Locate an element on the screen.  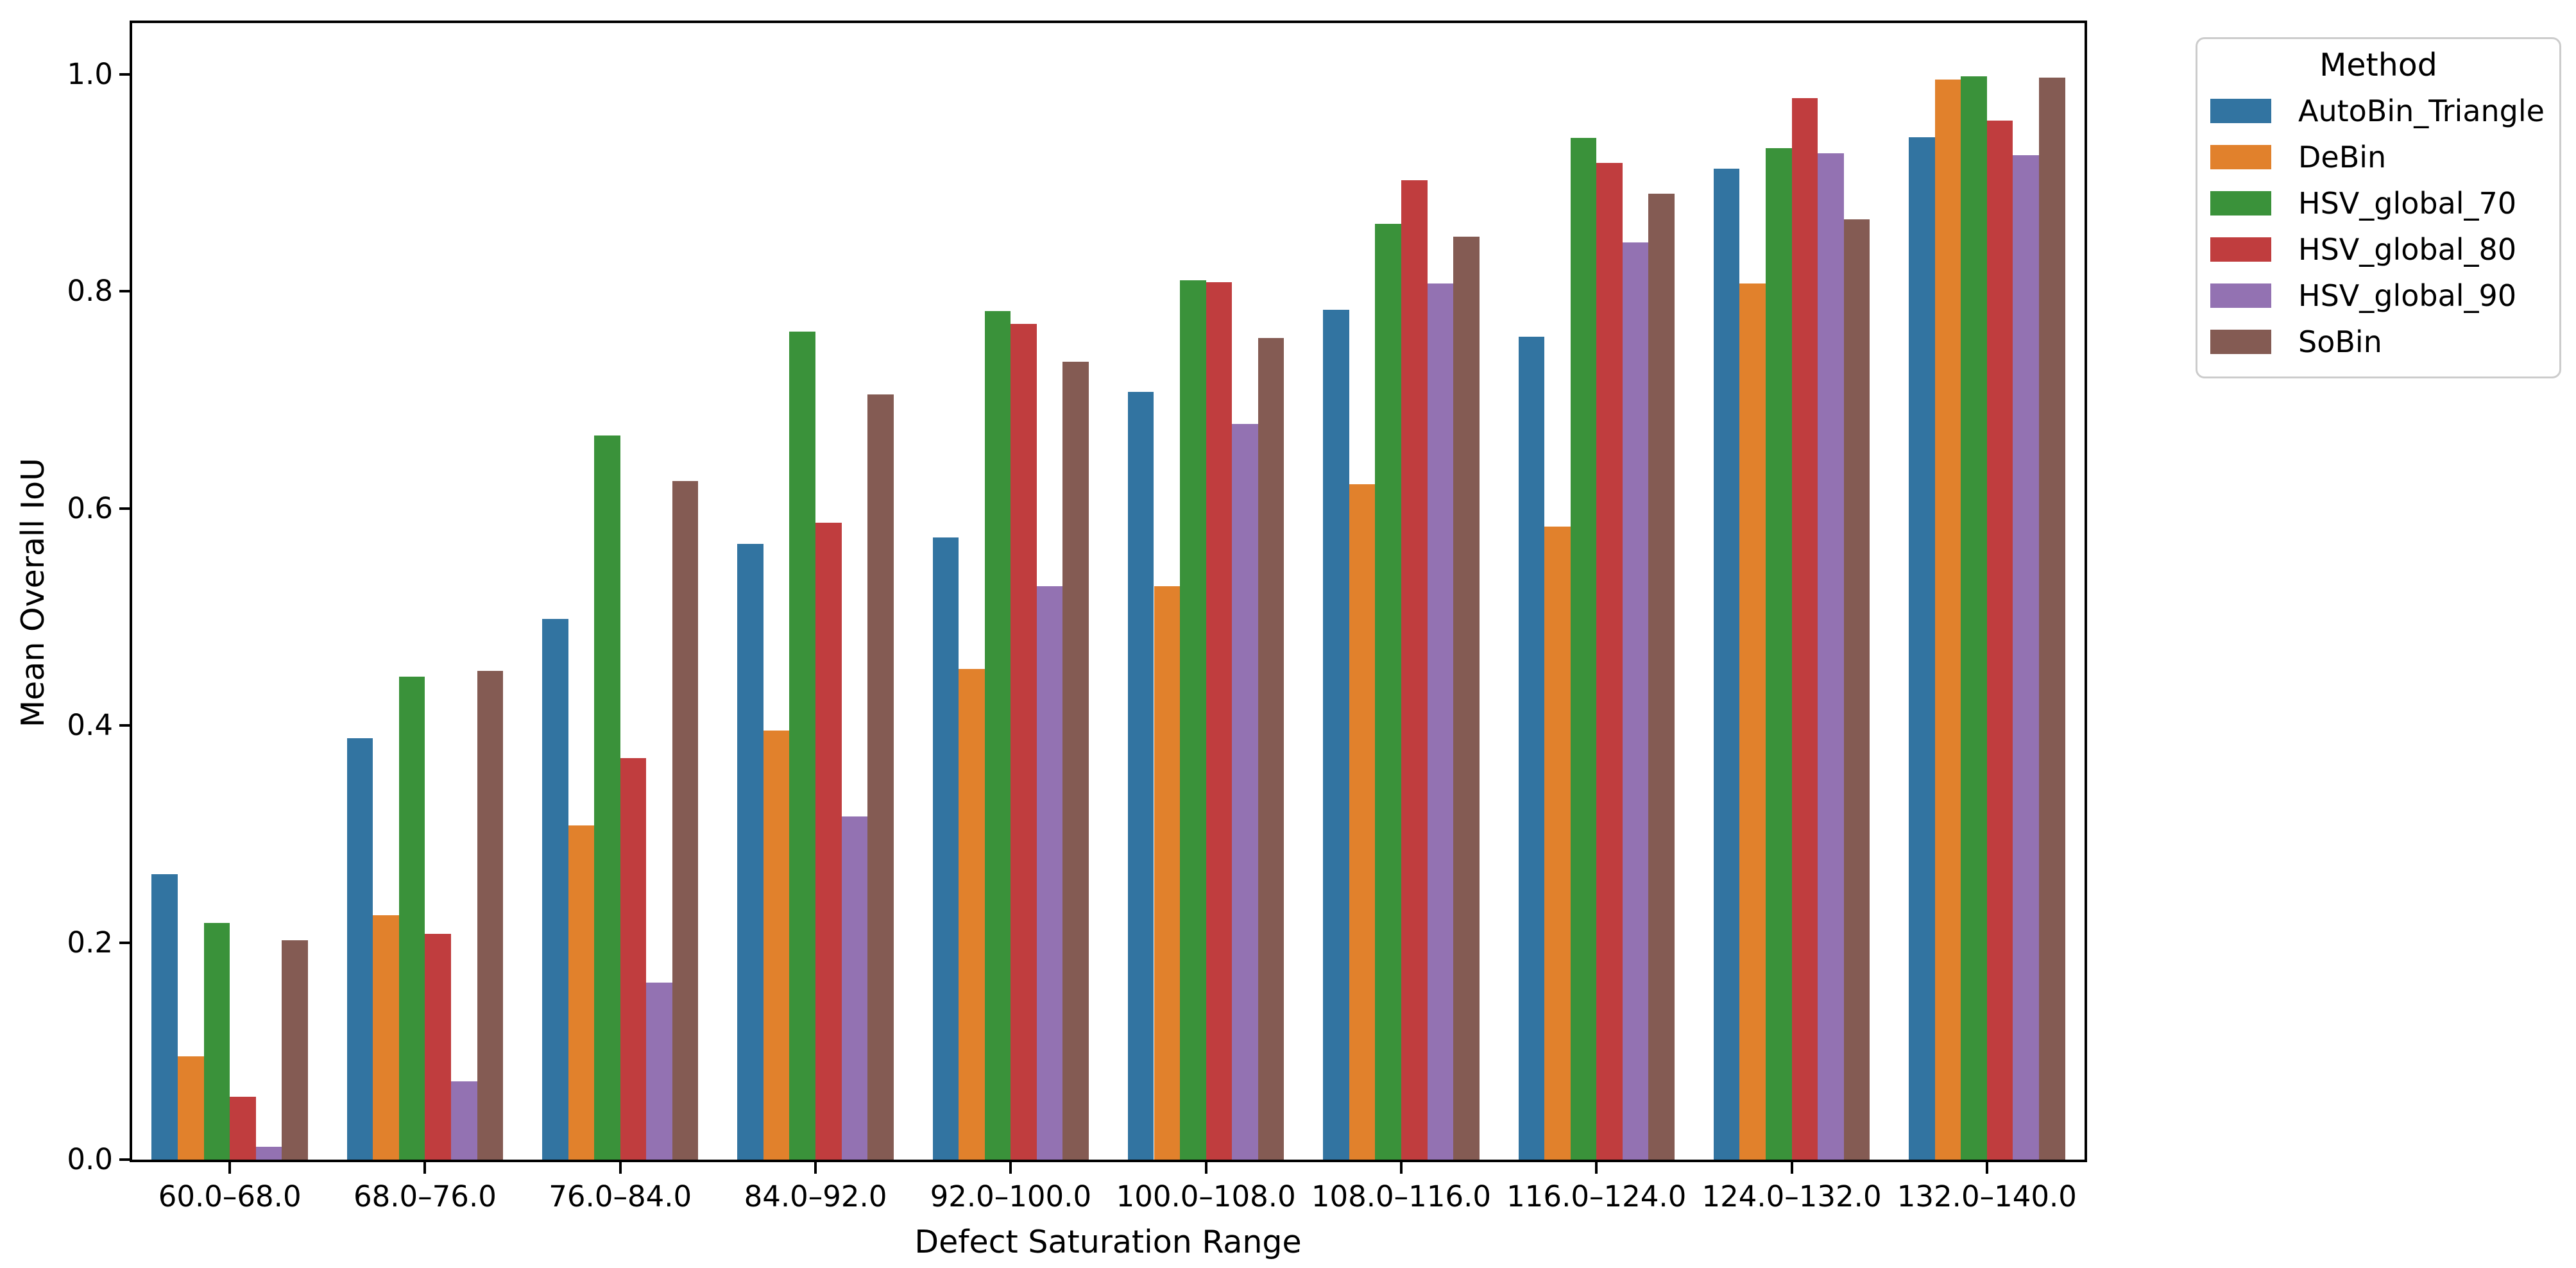
y-tick-label: 0.8 is located at coordinates (90, 291).